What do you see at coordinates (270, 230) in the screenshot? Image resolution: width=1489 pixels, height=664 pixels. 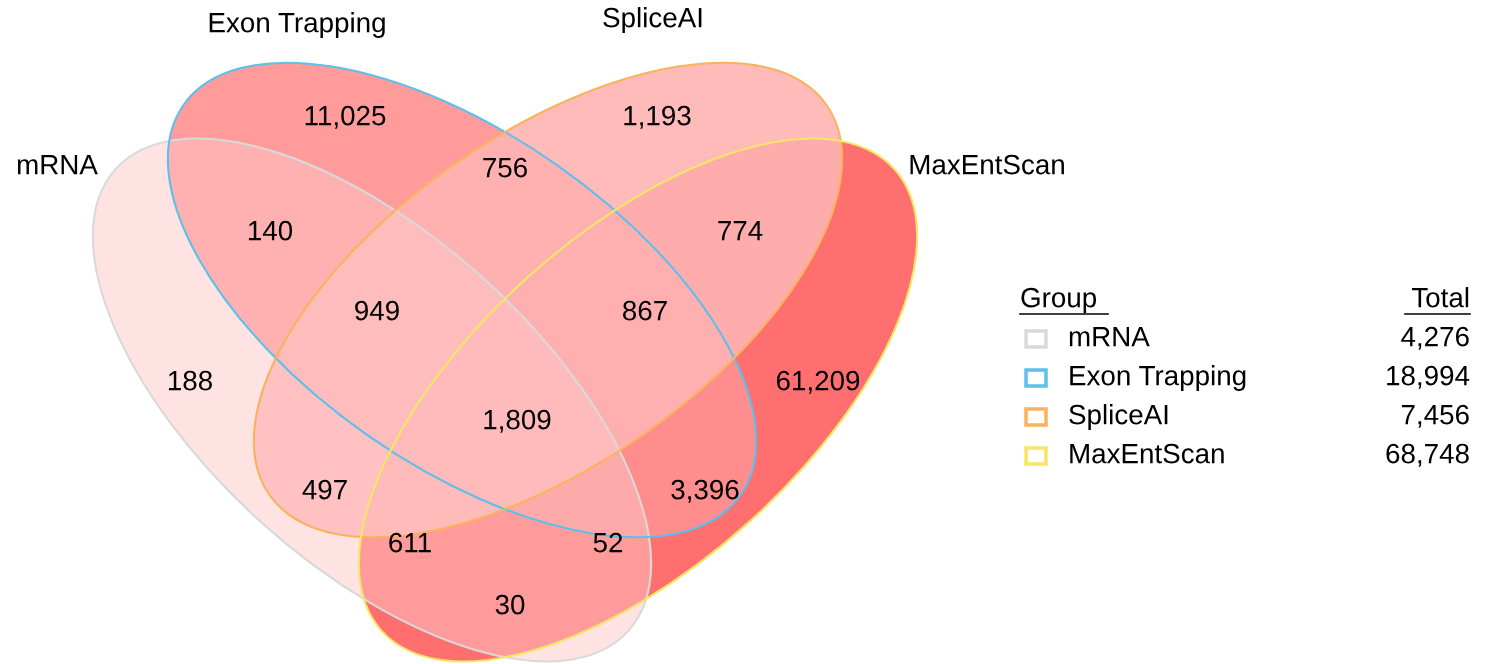 I see `text: 140` at bounding box center [270, 230].